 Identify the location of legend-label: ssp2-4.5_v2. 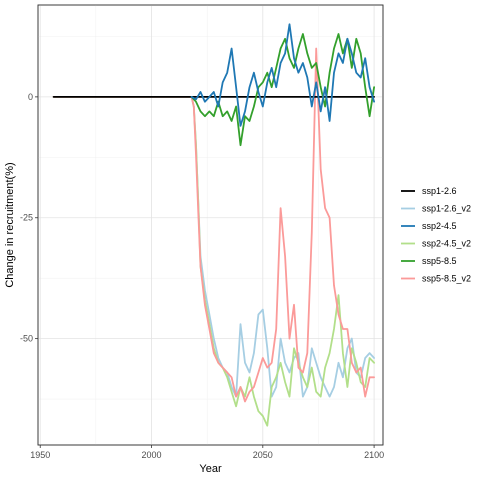
(446, 244).